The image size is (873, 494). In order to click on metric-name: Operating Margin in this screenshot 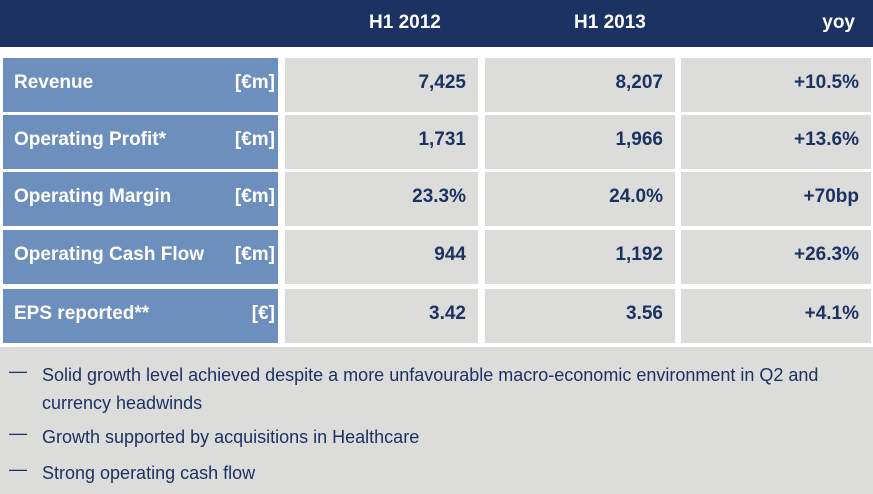, I will do `click(93, 196)`.